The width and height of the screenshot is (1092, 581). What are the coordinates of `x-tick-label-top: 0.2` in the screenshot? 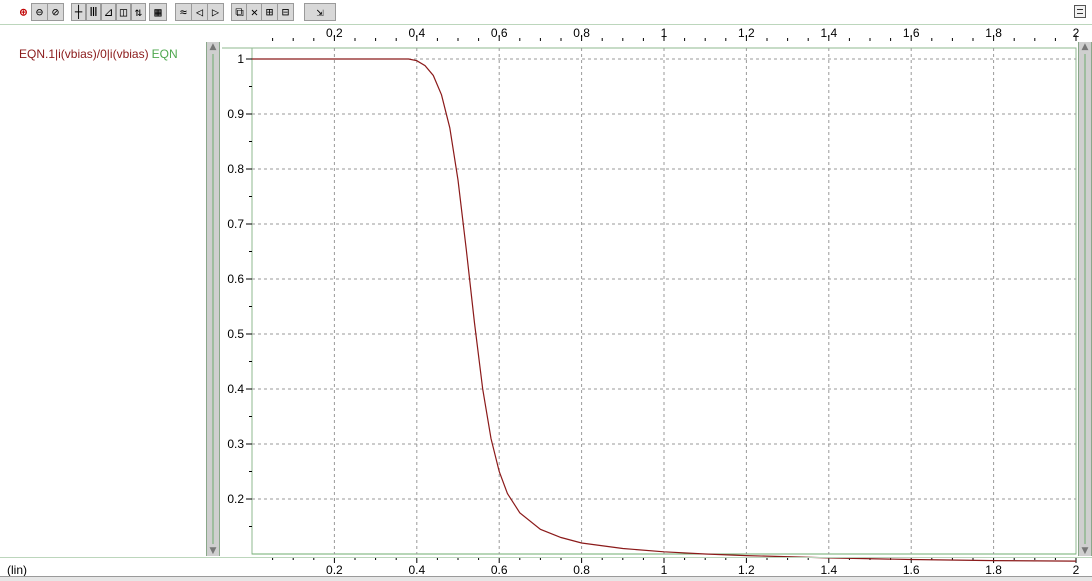 It's located at (334, 33).